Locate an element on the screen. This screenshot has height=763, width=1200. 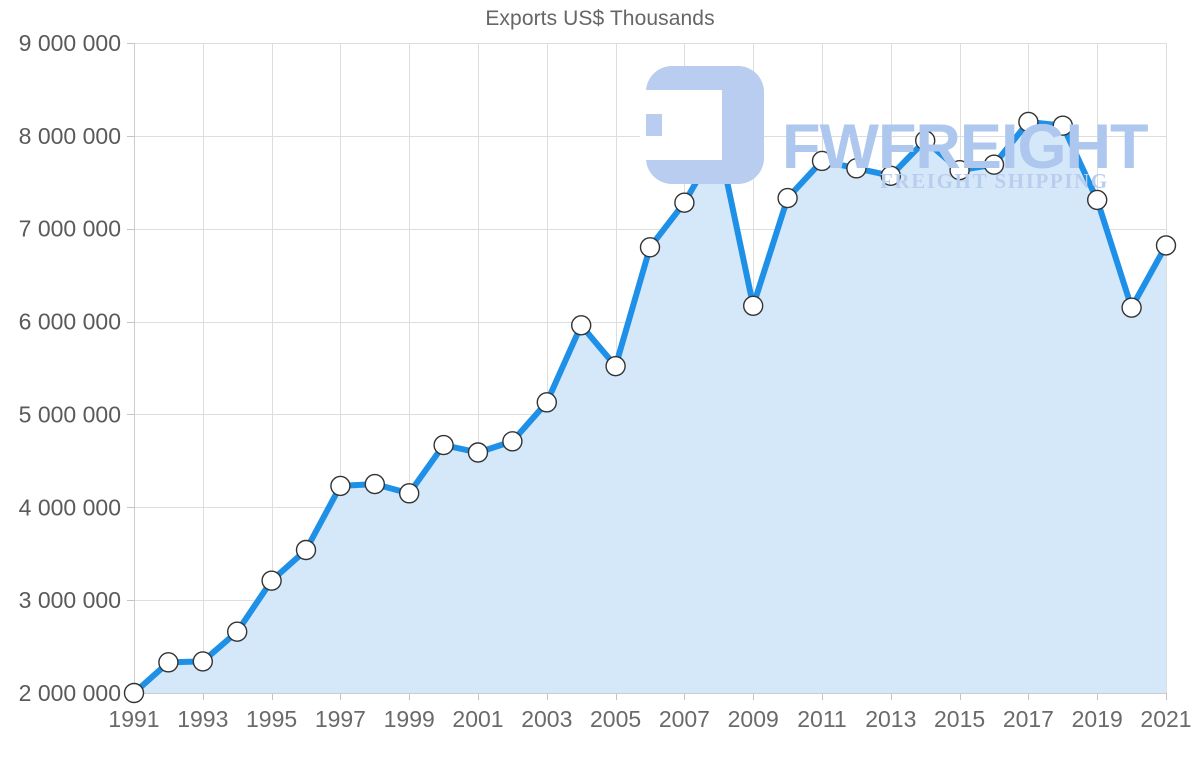
x-axis-tick-label: 1991 is located at coordinates (133, 719).